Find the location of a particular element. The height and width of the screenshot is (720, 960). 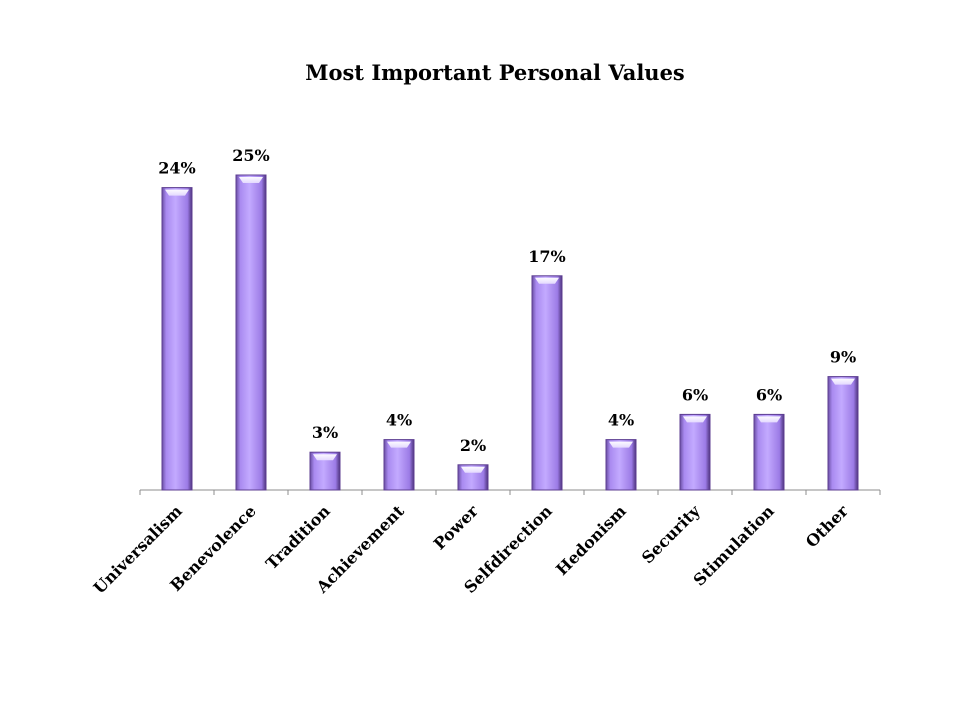

chart-title: Most Important Personal Values is located at coordinates (495, 72).